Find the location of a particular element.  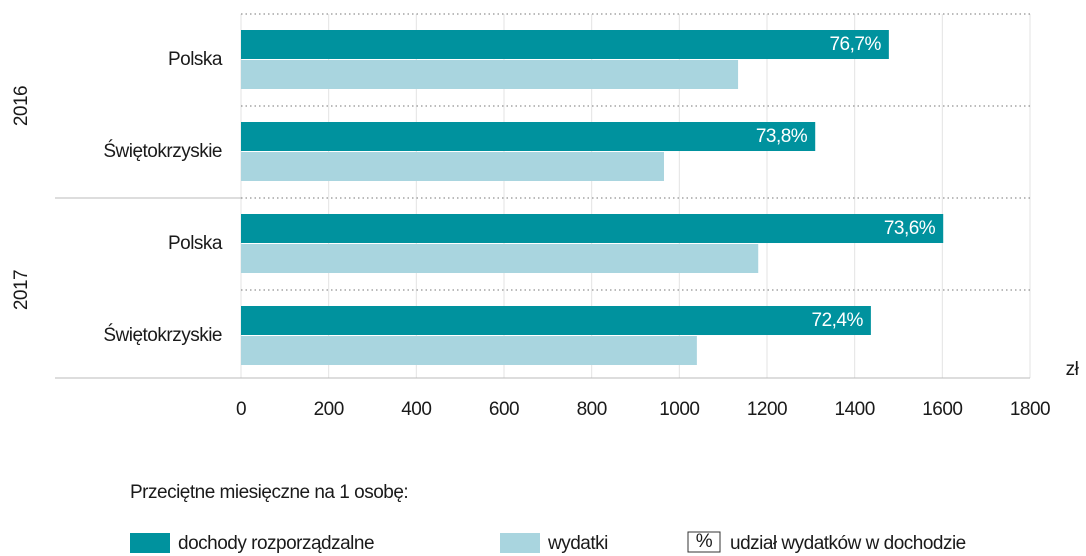

value-label: 76,7% is located at coordinates (855, 44).